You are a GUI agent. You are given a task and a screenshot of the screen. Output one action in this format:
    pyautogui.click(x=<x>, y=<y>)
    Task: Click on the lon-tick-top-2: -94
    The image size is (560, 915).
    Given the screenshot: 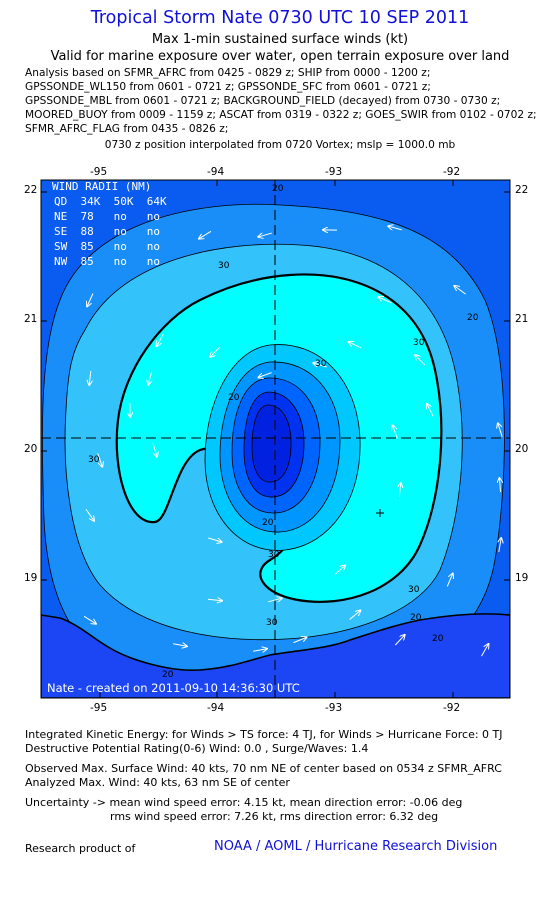 What is the action you would take?
    pyautogui.click(x=216, y=172)
    